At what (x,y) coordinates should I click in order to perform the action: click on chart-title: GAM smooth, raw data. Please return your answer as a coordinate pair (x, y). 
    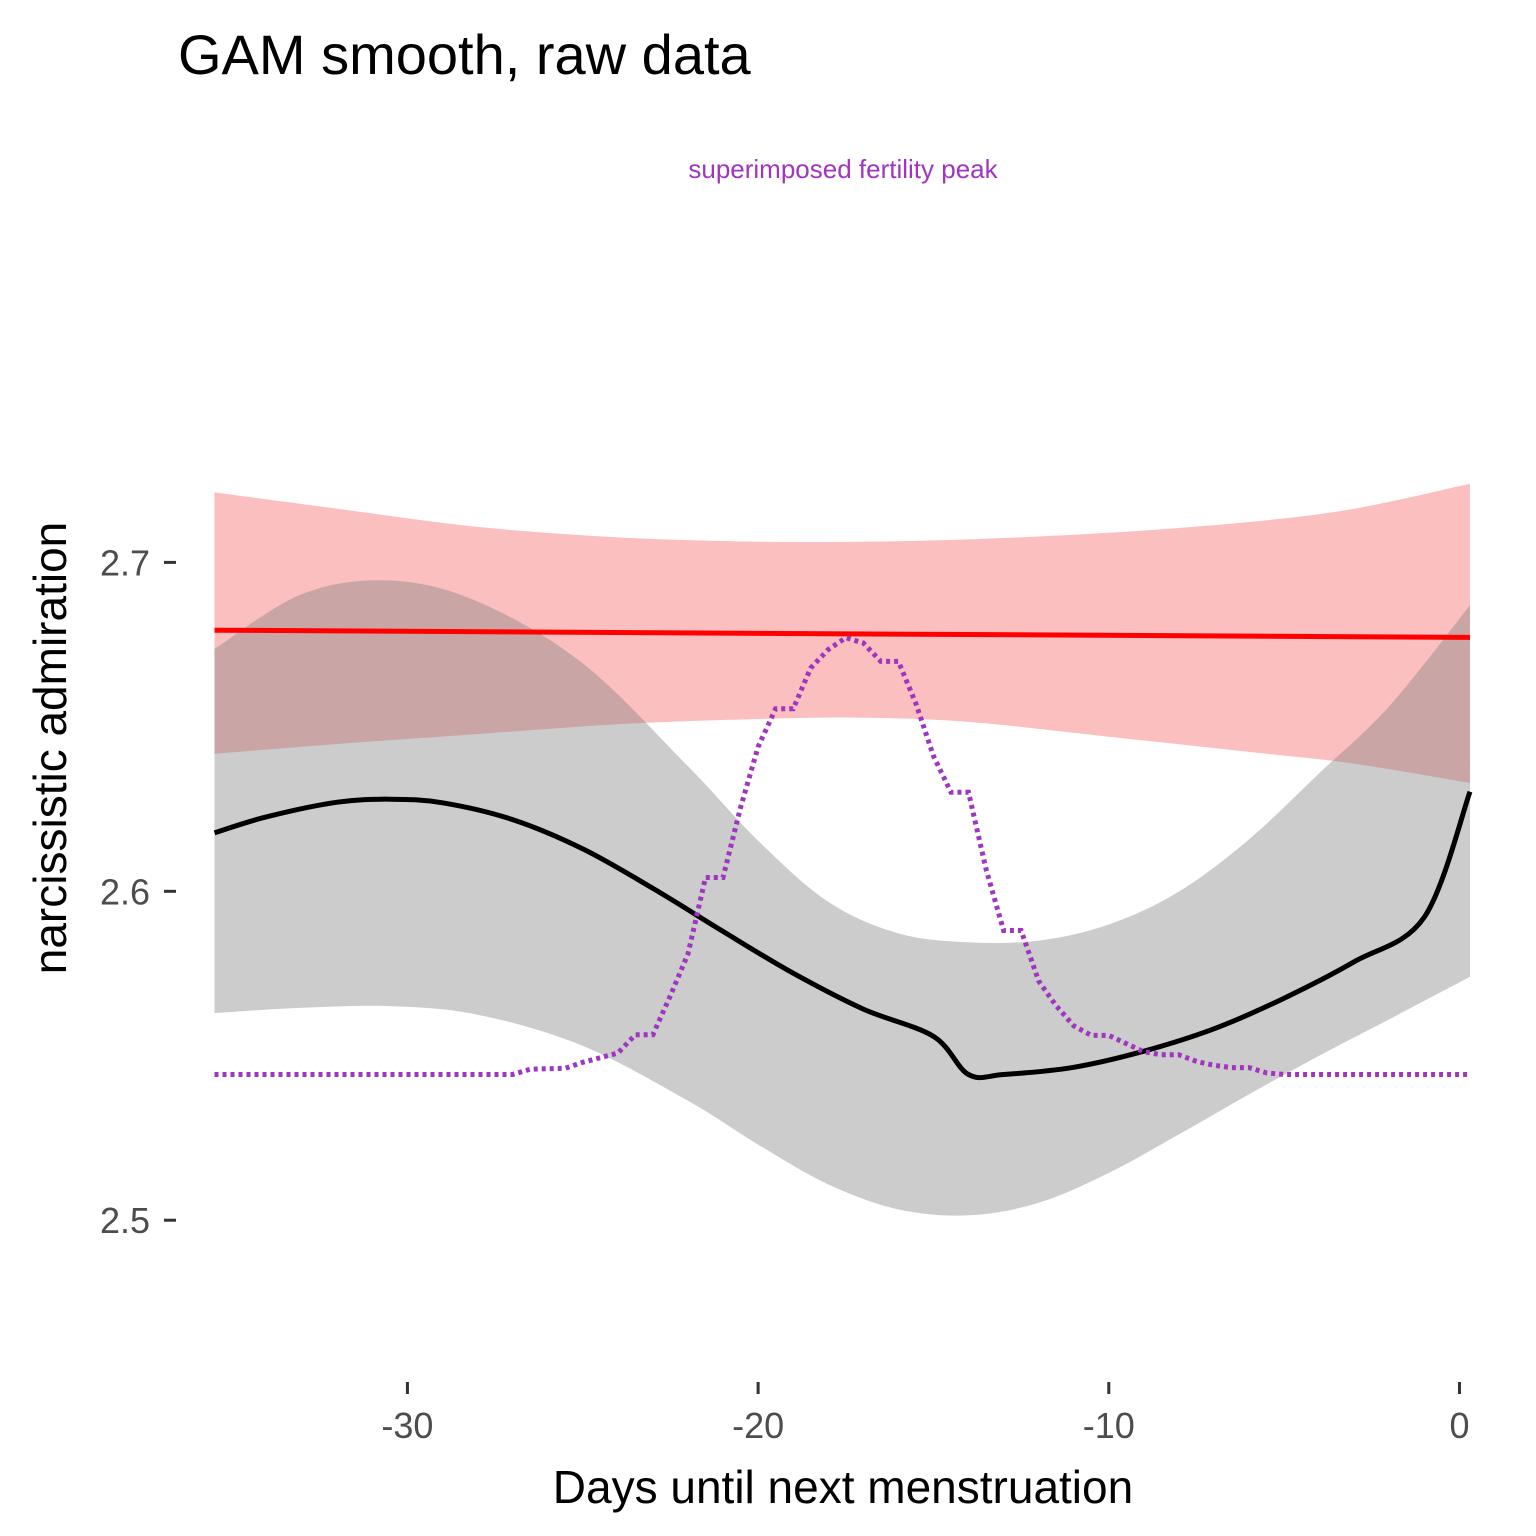
    Looking at the image, I should click on (465, 54).